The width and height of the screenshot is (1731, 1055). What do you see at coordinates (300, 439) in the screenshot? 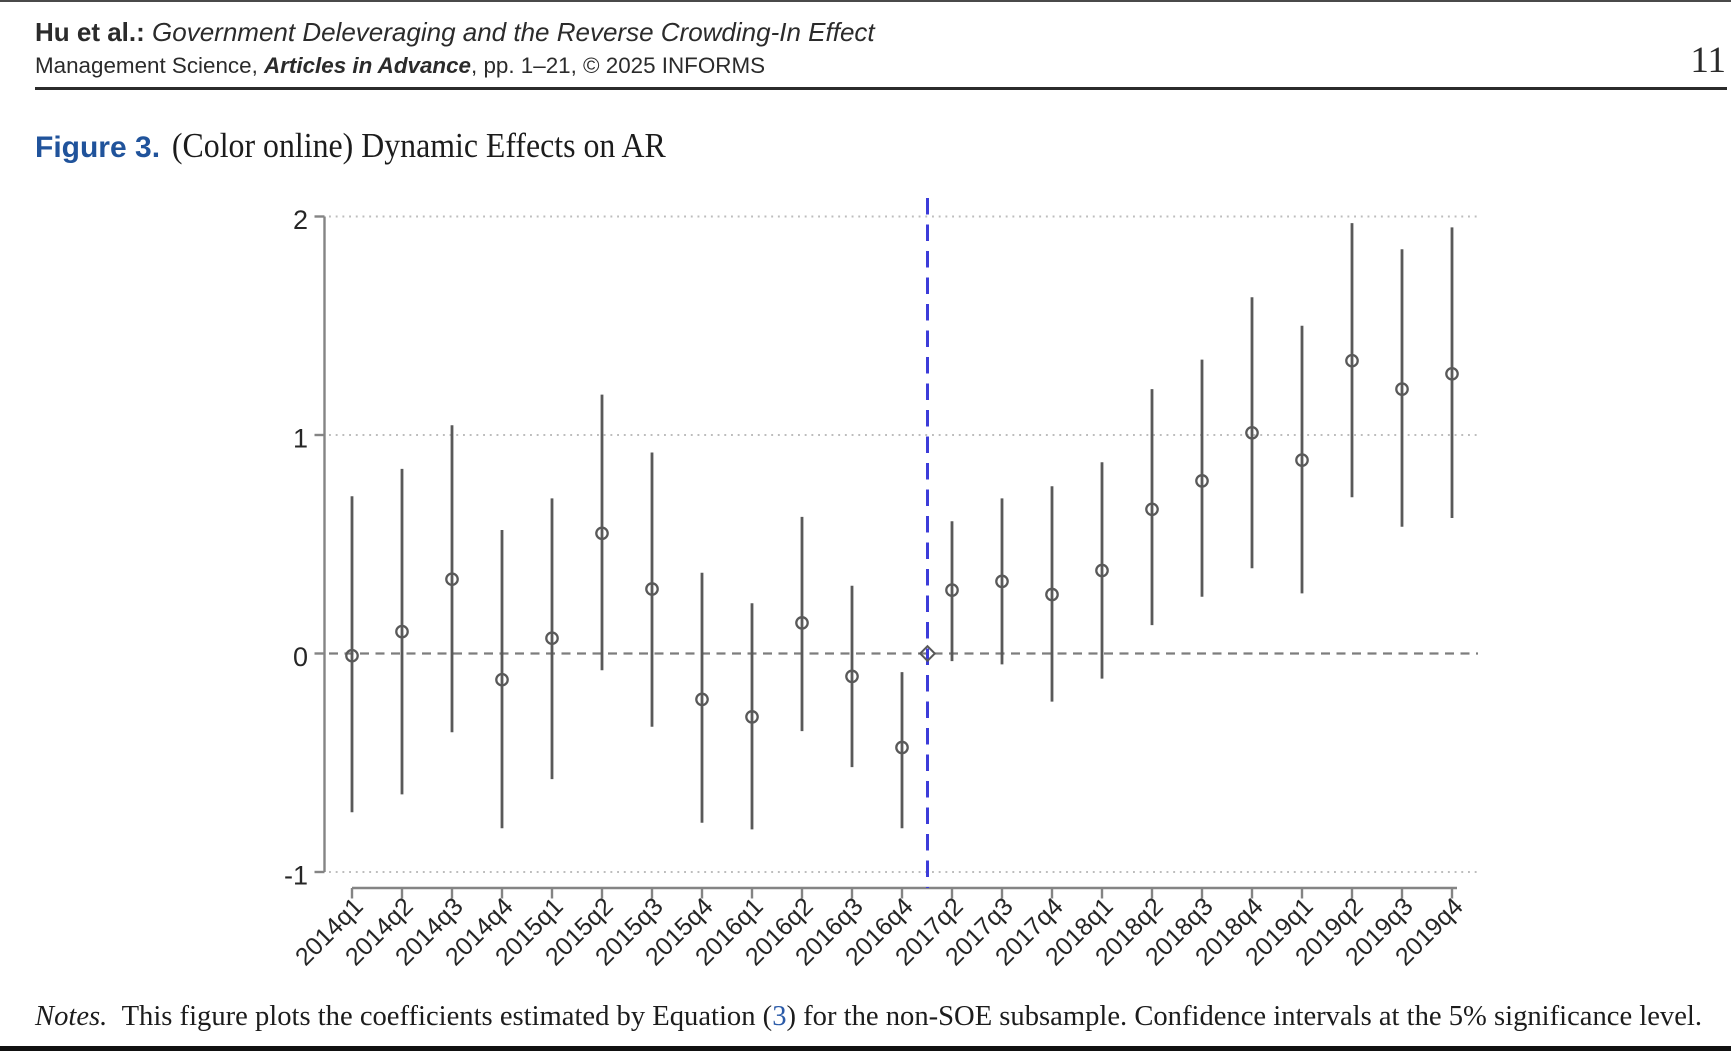
I see `svg-text: 1` at bounding box center [300, 439].